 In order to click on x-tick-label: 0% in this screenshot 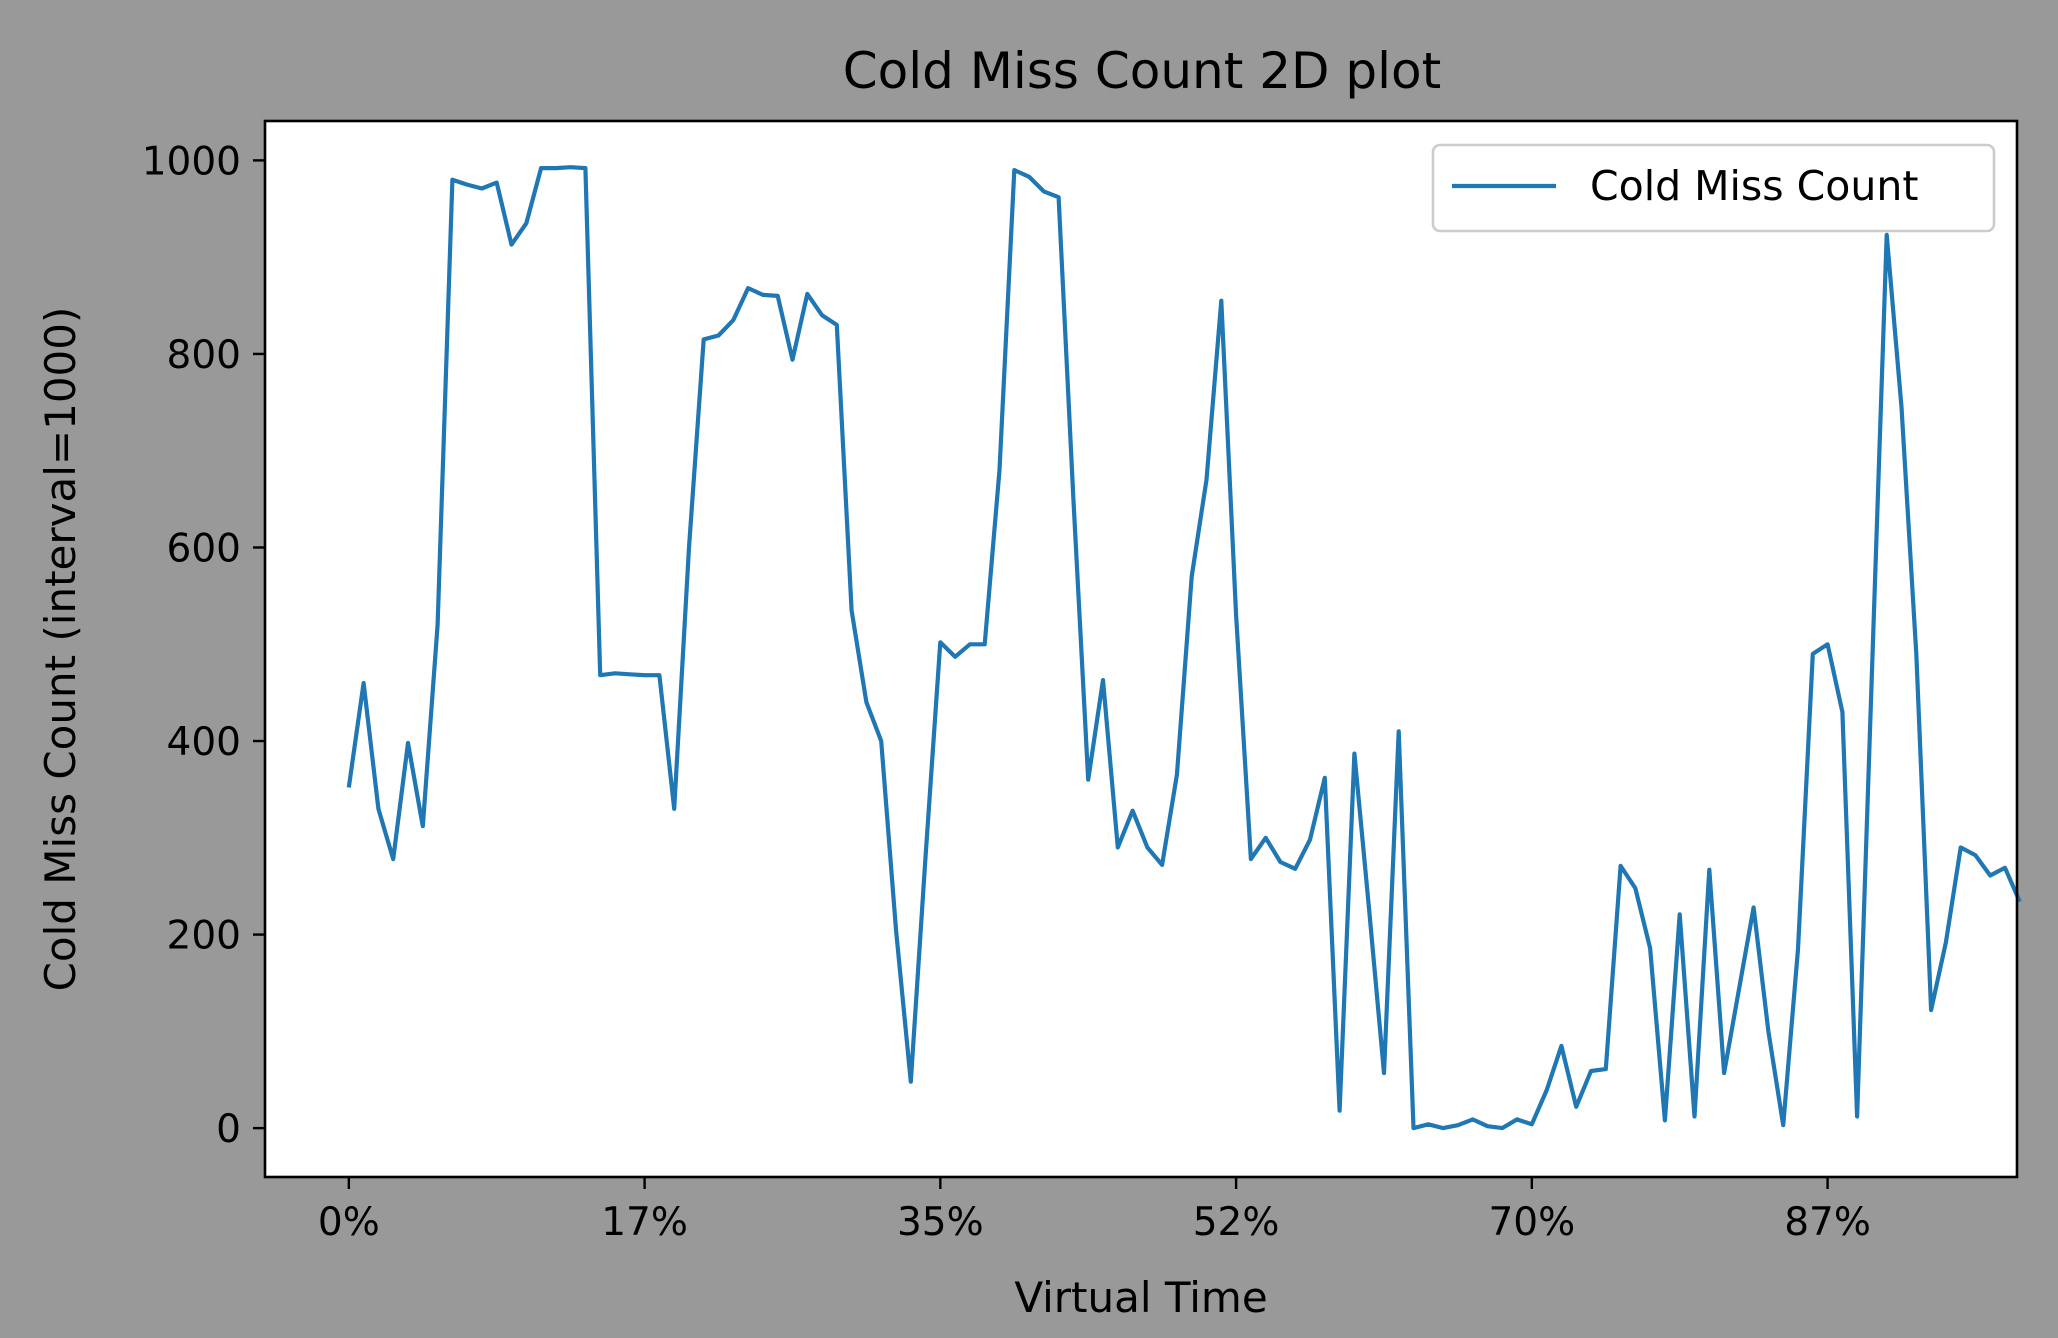, I will do `click(349, 1222)`.